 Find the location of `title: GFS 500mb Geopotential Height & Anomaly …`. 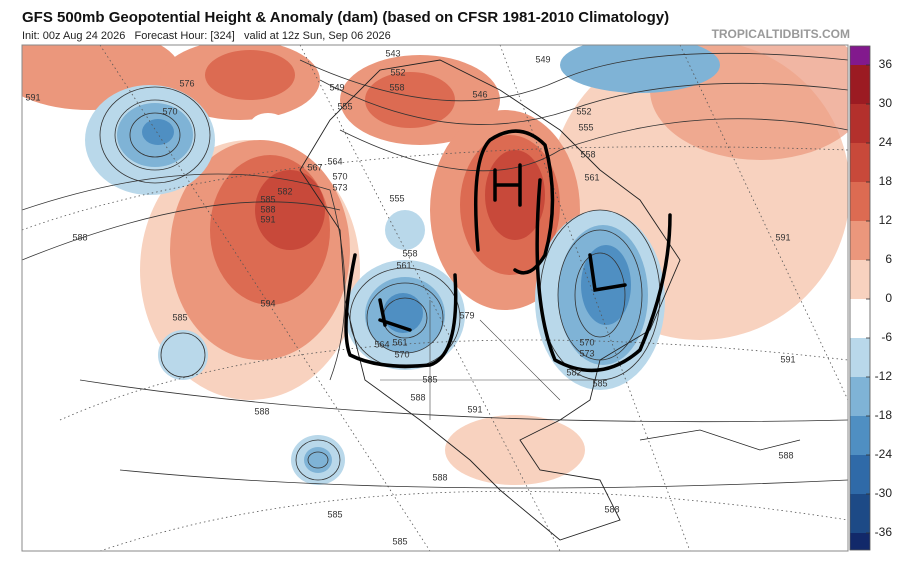

title: GFS 500mb Geopotential Height & Anomaly … is located at coordinates (345, 17).